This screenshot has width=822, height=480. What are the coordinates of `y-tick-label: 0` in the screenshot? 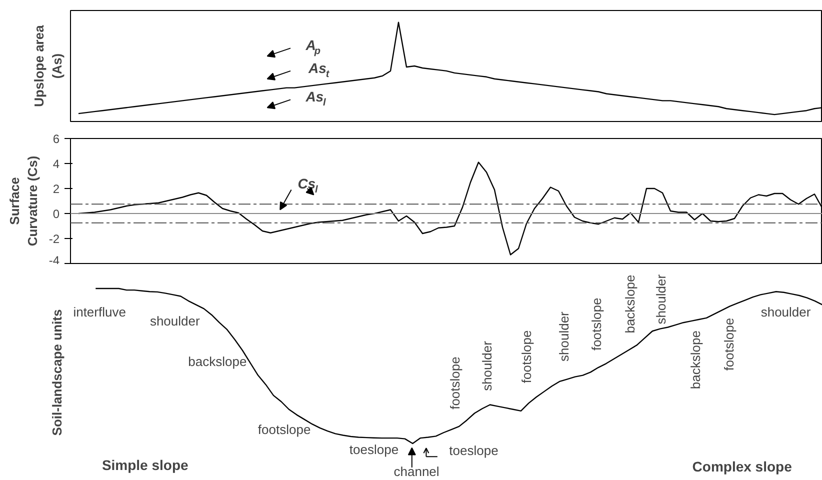 It's located at (56, 214).